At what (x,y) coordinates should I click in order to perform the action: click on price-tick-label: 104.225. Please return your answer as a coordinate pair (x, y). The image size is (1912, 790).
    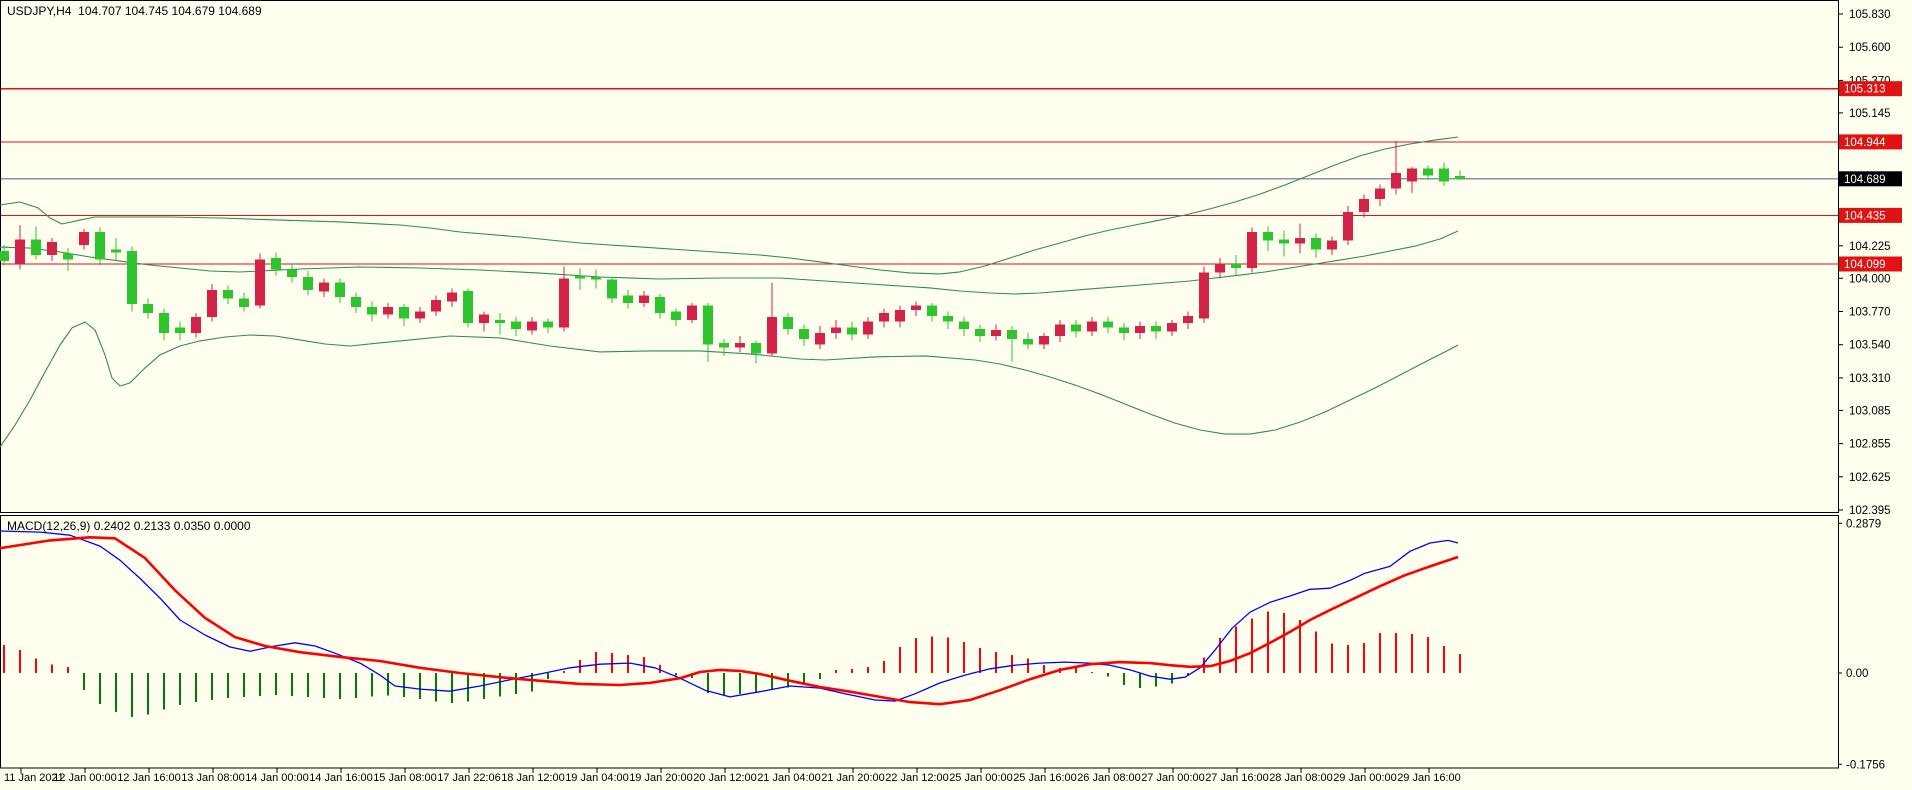
    Looking at the image, I should click on (1870, 247).